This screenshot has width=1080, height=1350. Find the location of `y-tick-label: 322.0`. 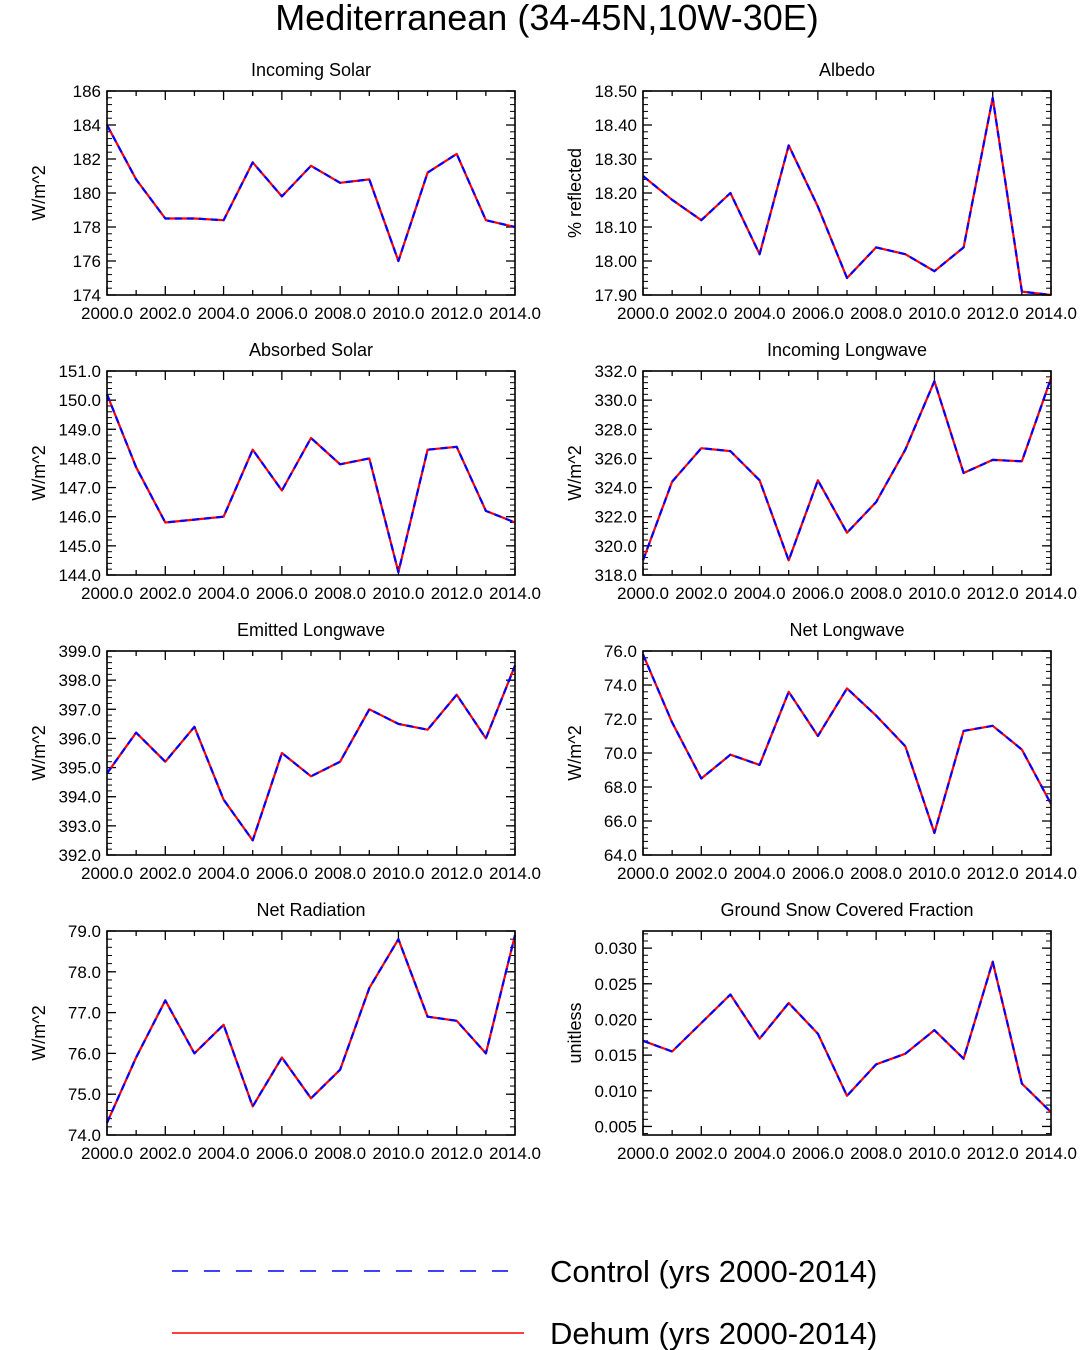

y-tick-label: 322.0 is located at coordinates (615, 517).